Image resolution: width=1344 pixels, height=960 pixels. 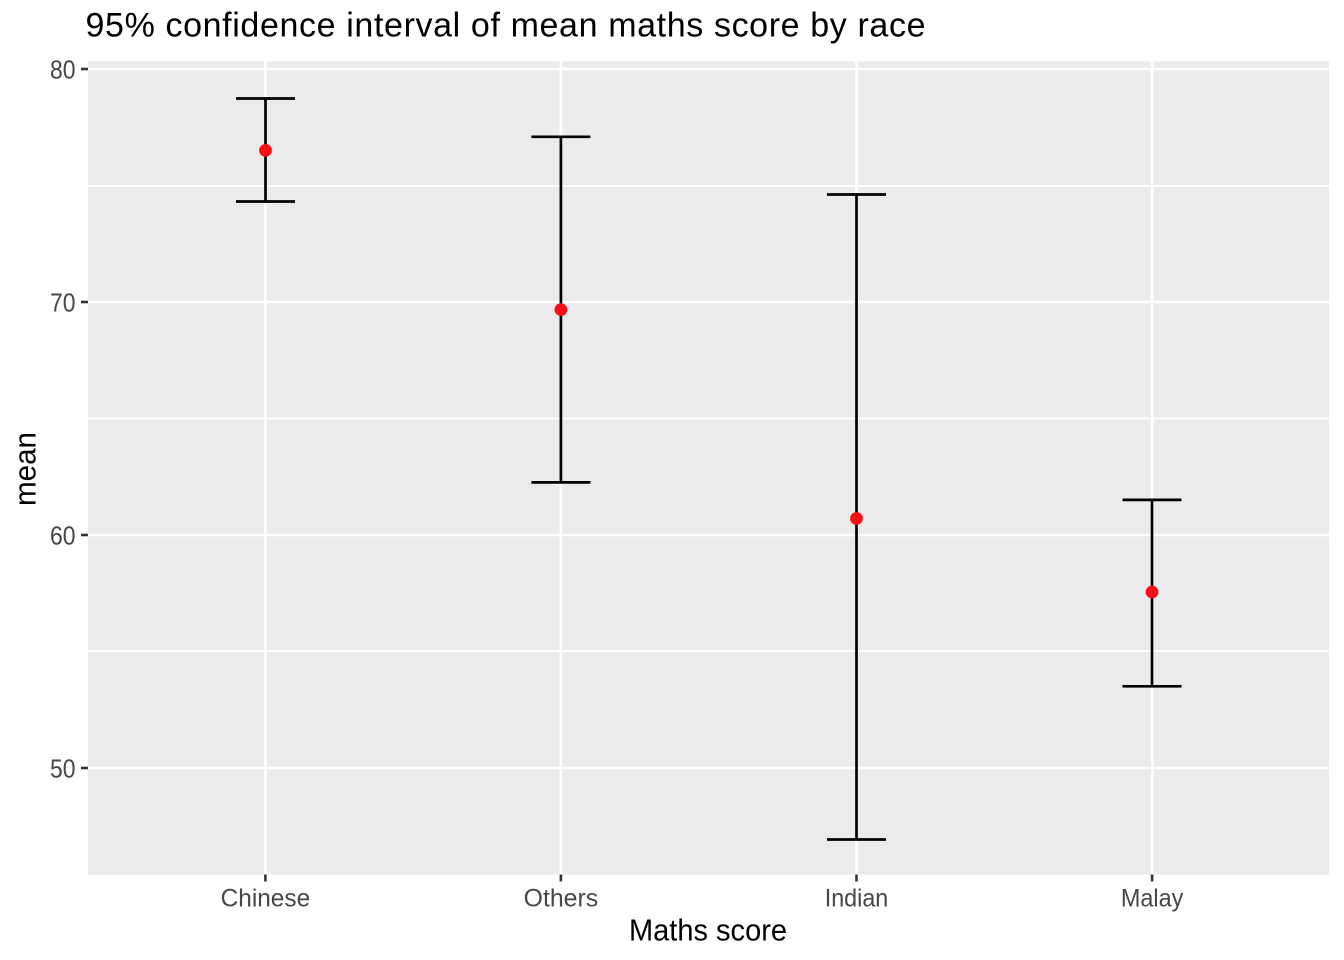 What do you see at coordinates (708, 930) in the screenshot?
I see `svg-text: Maths score` at bounding box center [708, 930].